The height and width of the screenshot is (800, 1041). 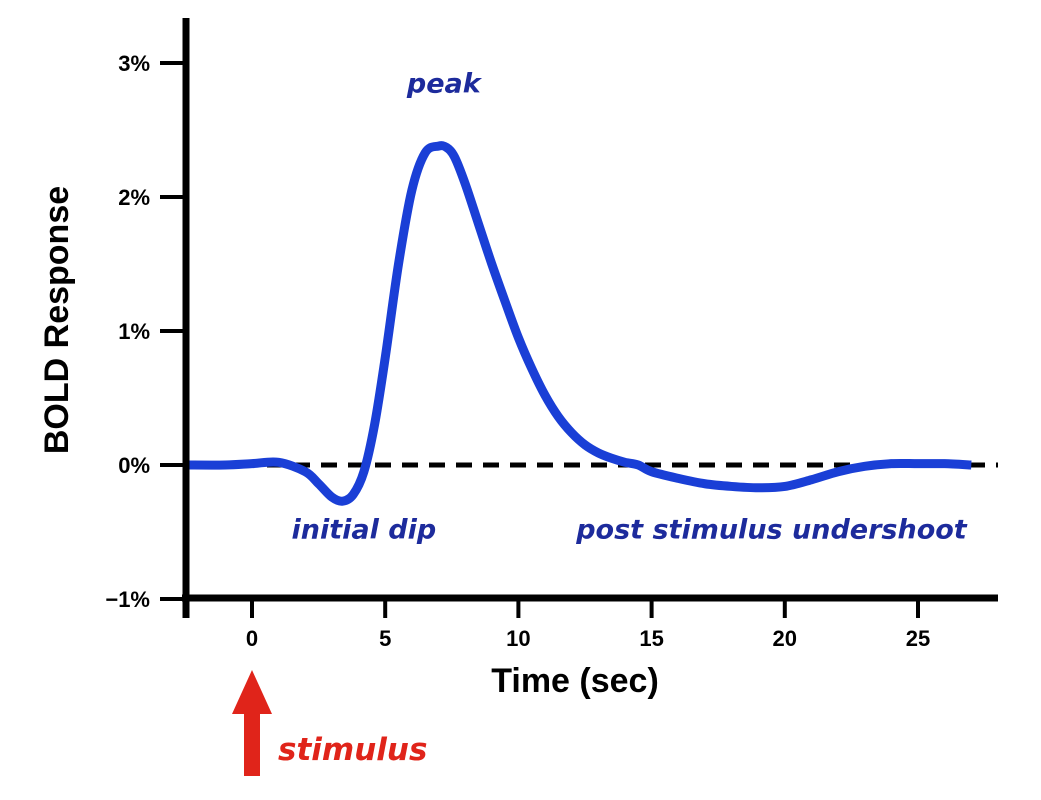 What do you see at coordinates (127, 599) in the screenshot?
I see `y-tick-label: −1%` at bounding box center [127, 599].